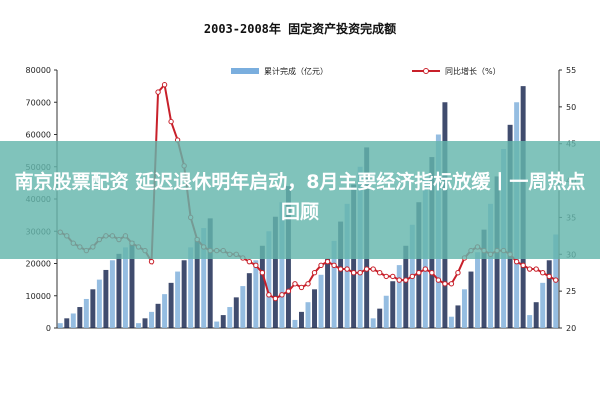  I want to click on y-right-tick-label: 50, so click(571, 107).